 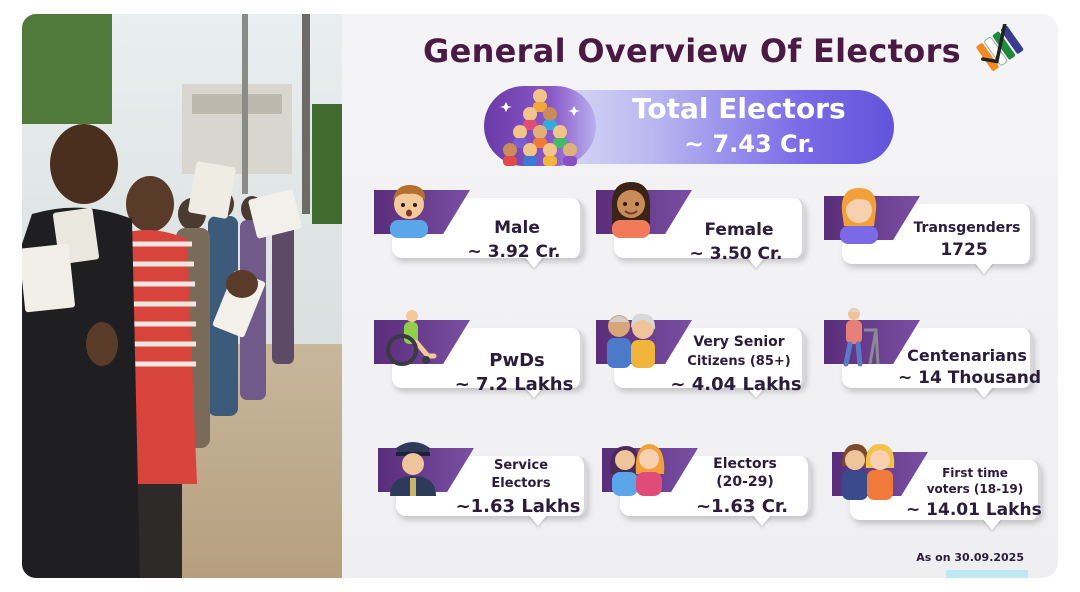 I want to click on card-first-time-voters: First time voters (18-19) ~ 14.01 Lakhs, so click(x=937, y=484).